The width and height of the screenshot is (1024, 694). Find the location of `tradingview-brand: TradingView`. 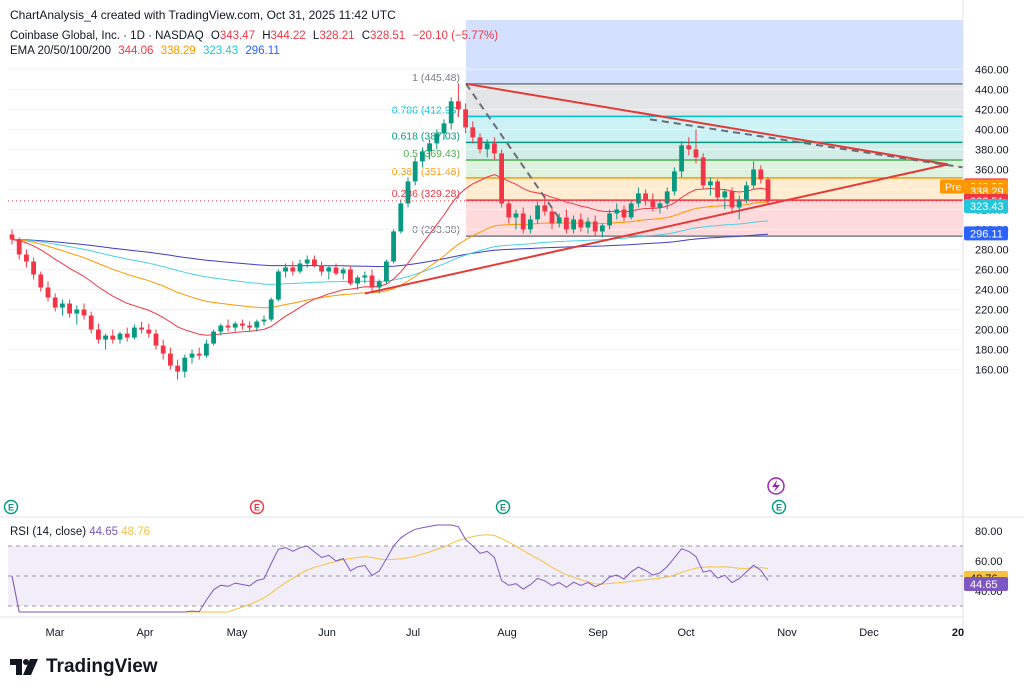

tradingview-brand: TradingView is located at coordinates (84, 667).